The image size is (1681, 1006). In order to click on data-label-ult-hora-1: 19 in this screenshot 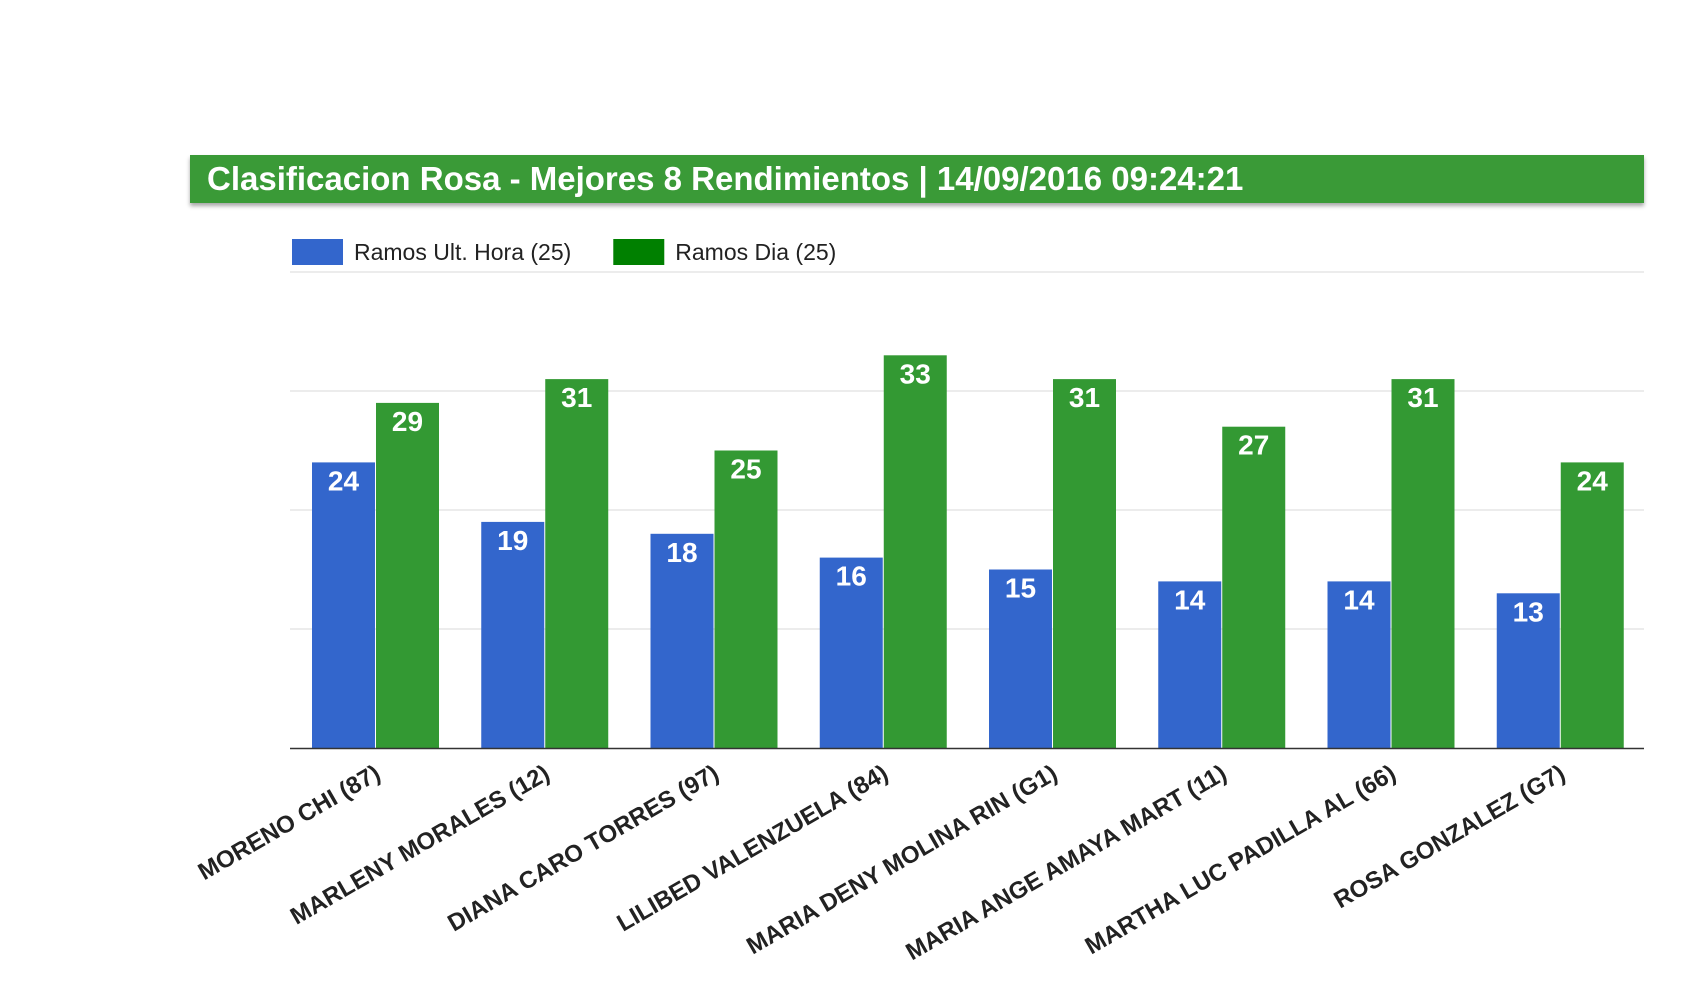, I will do `click(512, 540)`.